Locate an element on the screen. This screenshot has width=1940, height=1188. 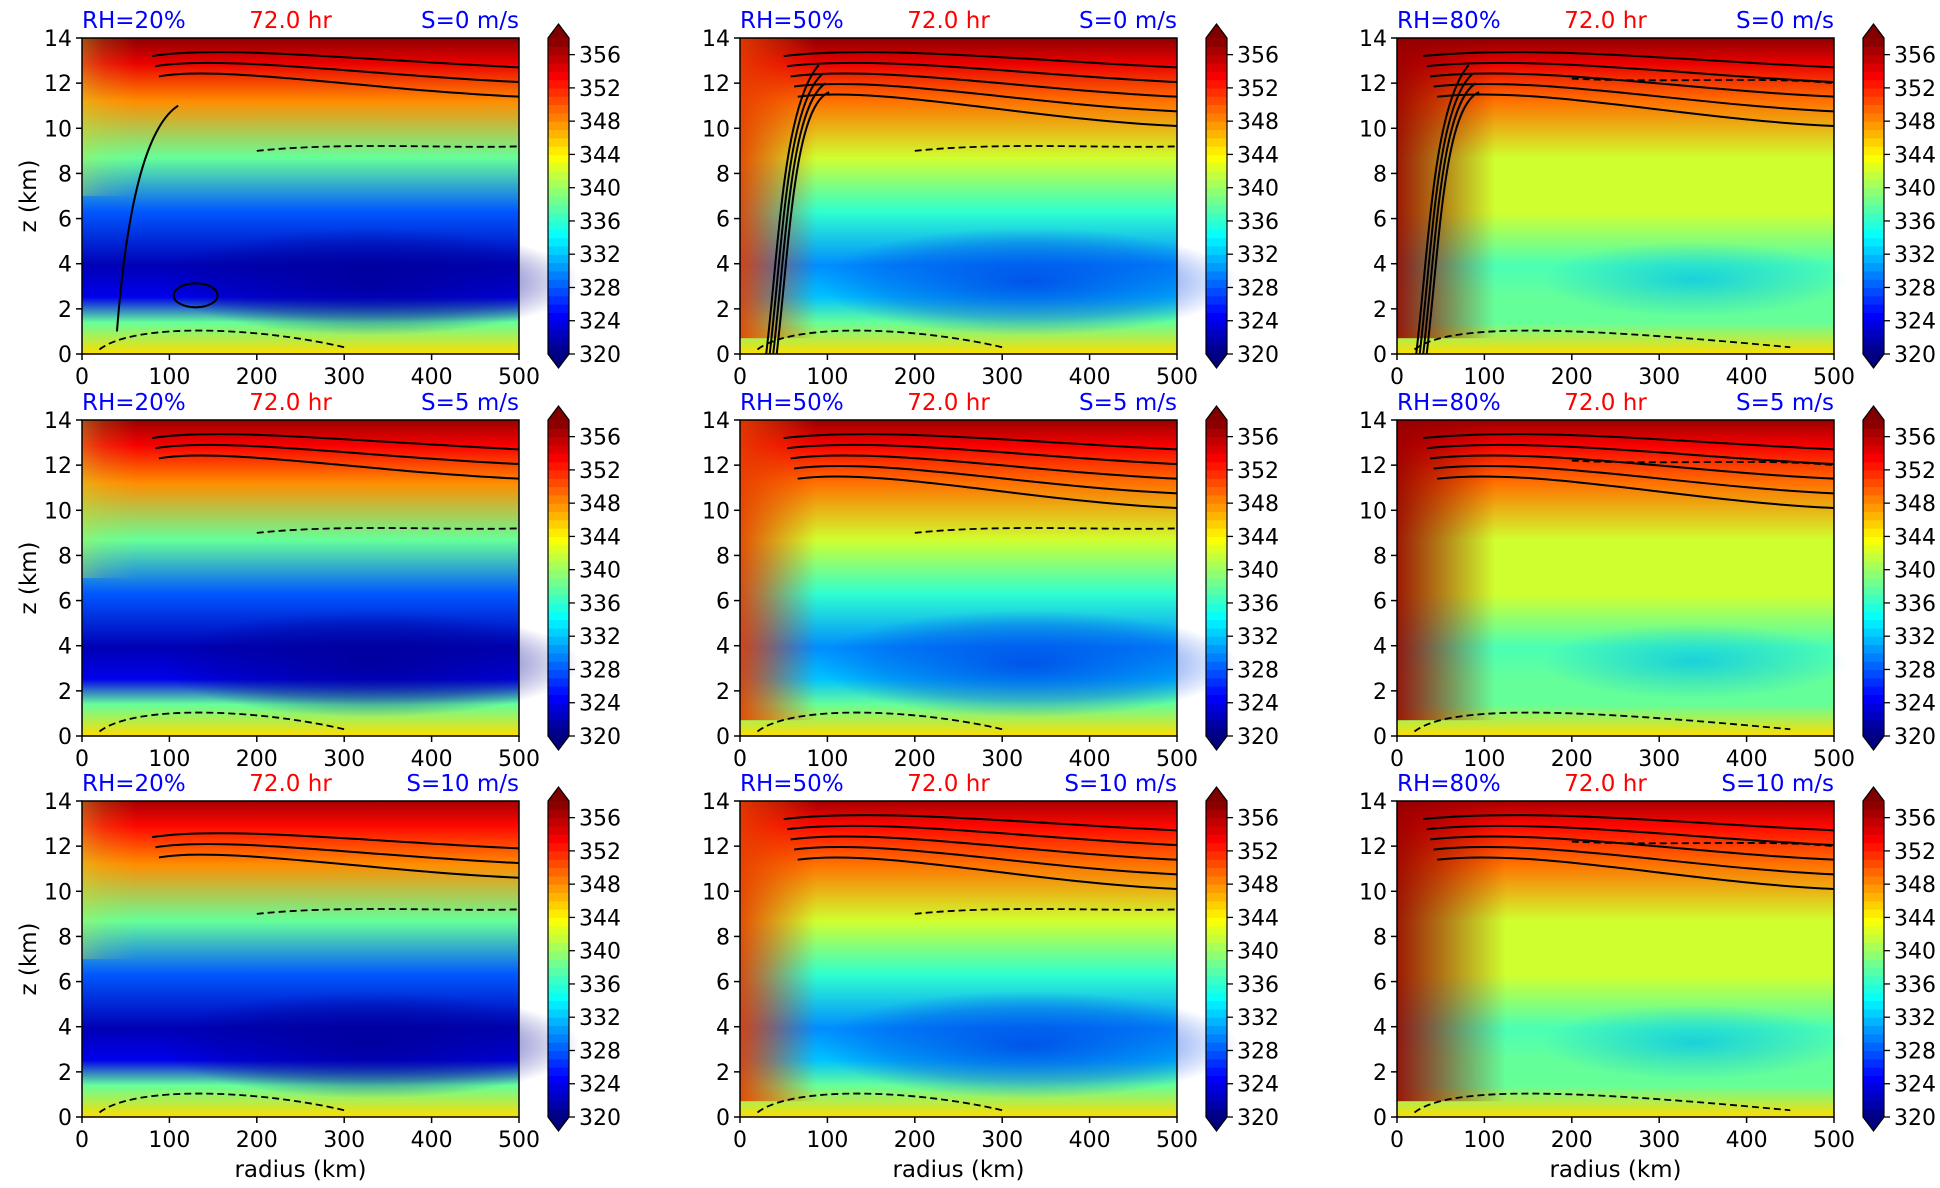
y-tick-label: 6 is located at coordinates (65, 220).